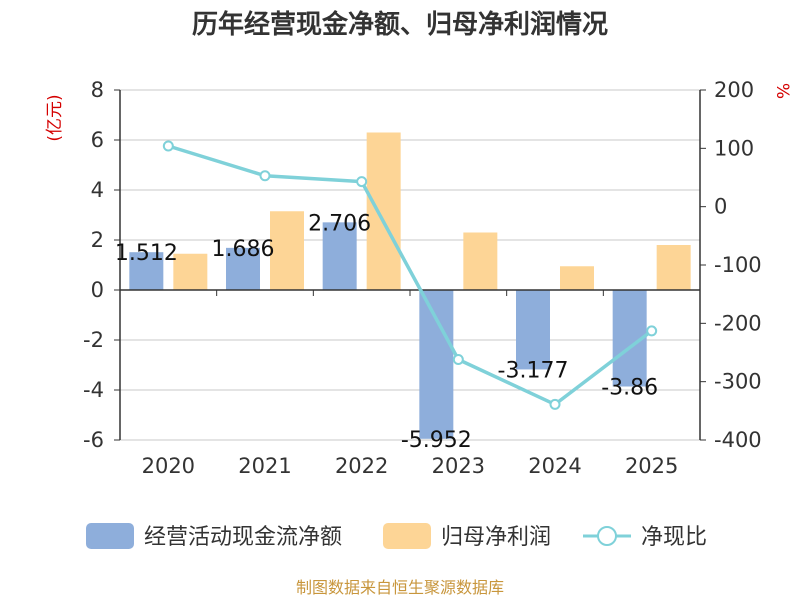 The height and width of the screenshot is (600, 800). What do you see at coordinates (97, 240) in the screenshot?
I see `left-tick-label: 2` at bounding box center [97, 240].